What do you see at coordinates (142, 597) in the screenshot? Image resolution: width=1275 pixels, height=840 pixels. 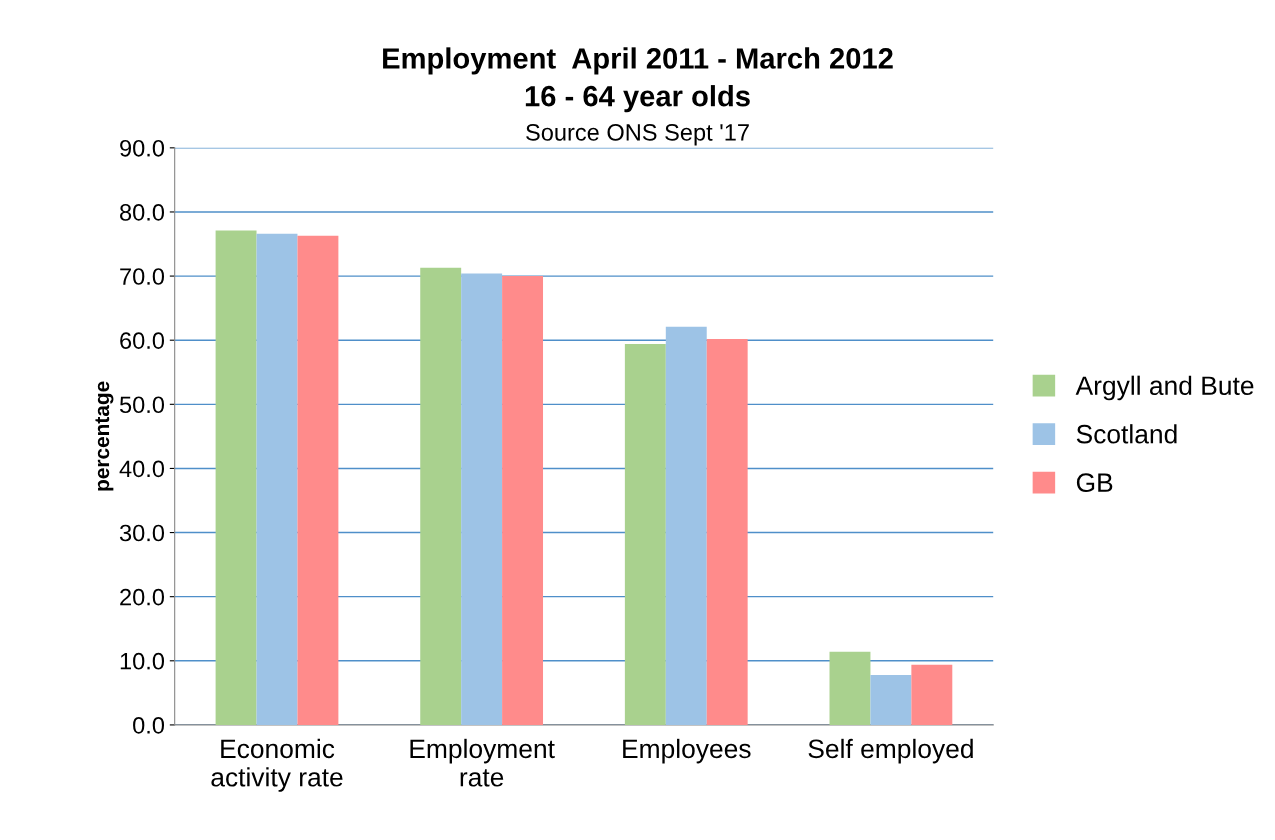 I see `y-tick-label: 20.0` at bounding box center [142, 597].